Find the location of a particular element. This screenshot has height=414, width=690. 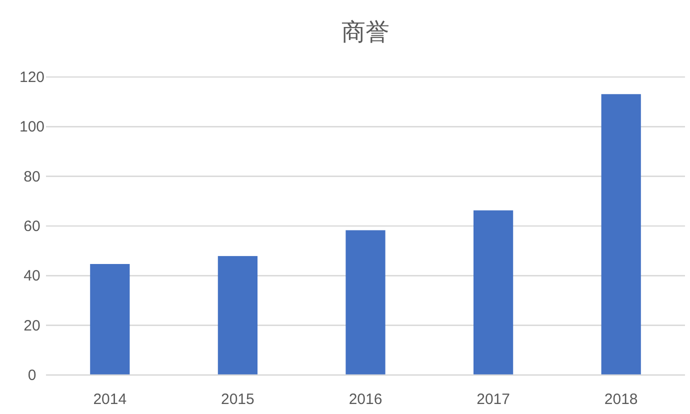

x-tick-label: 2016 is located at coordinates (365, 399).